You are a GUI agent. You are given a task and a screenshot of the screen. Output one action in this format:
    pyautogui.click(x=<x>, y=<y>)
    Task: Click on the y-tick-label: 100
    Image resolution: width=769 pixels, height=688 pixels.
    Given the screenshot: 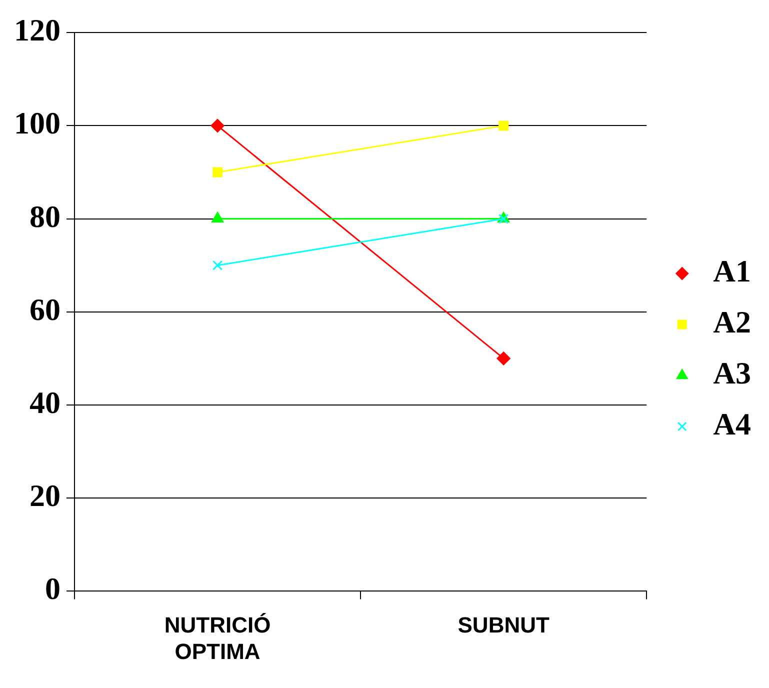 What is the action you would take?
    pyautogui.click(x=37, y=123)
    